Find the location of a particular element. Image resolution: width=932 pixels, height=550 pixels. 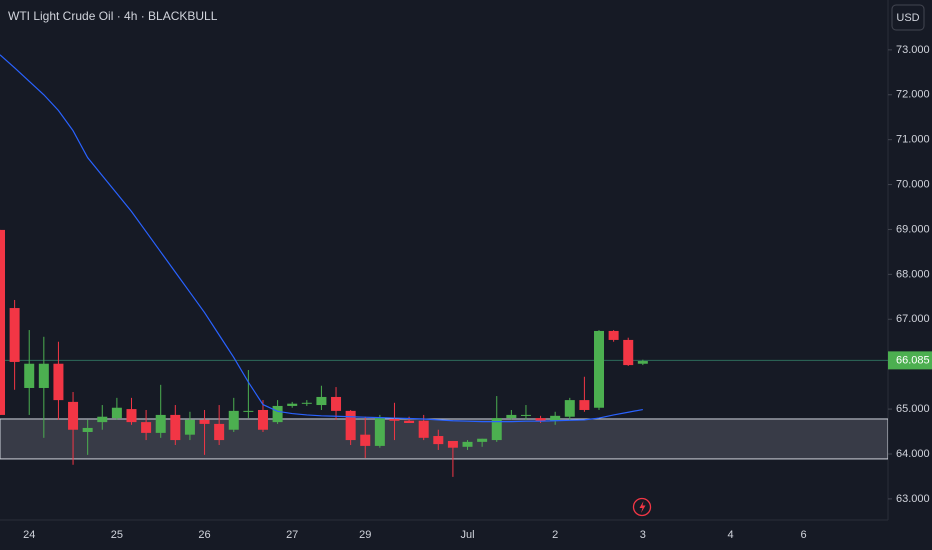

zone is located at coordinates (444, 439).